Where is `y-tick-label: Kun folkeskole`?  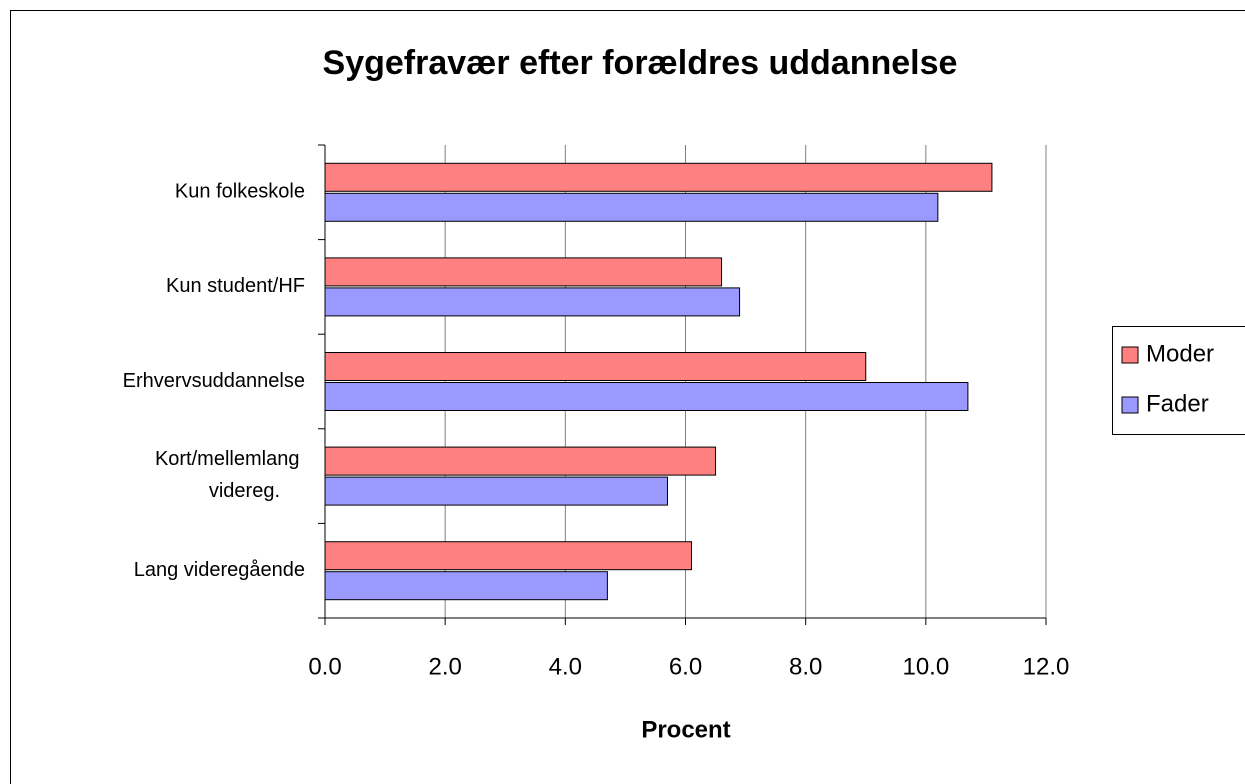
y-tick-label: Kun folkeskole is located at coordinates (240, 192).